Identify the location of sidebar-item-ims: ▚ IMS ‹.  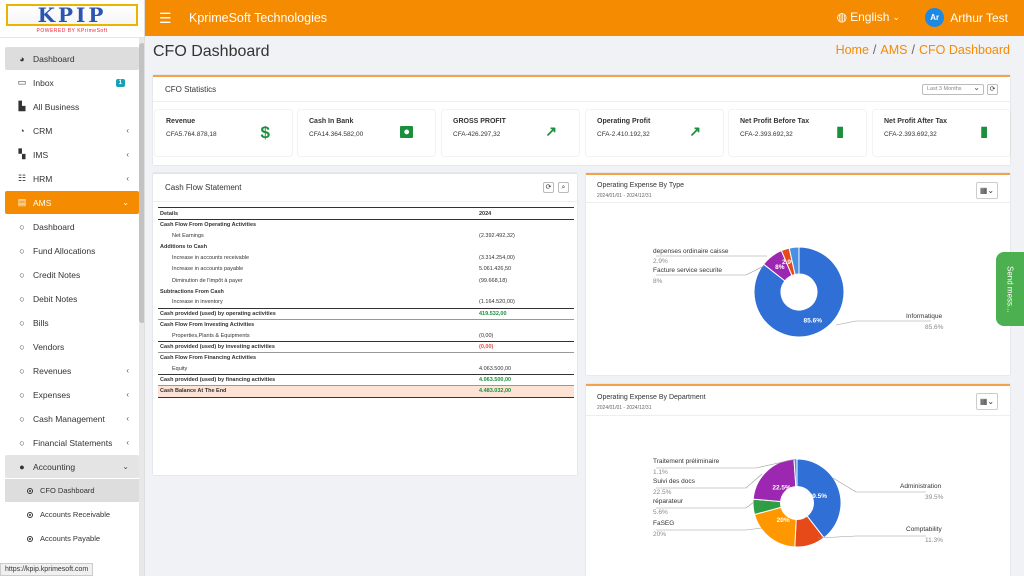
(72, 154).